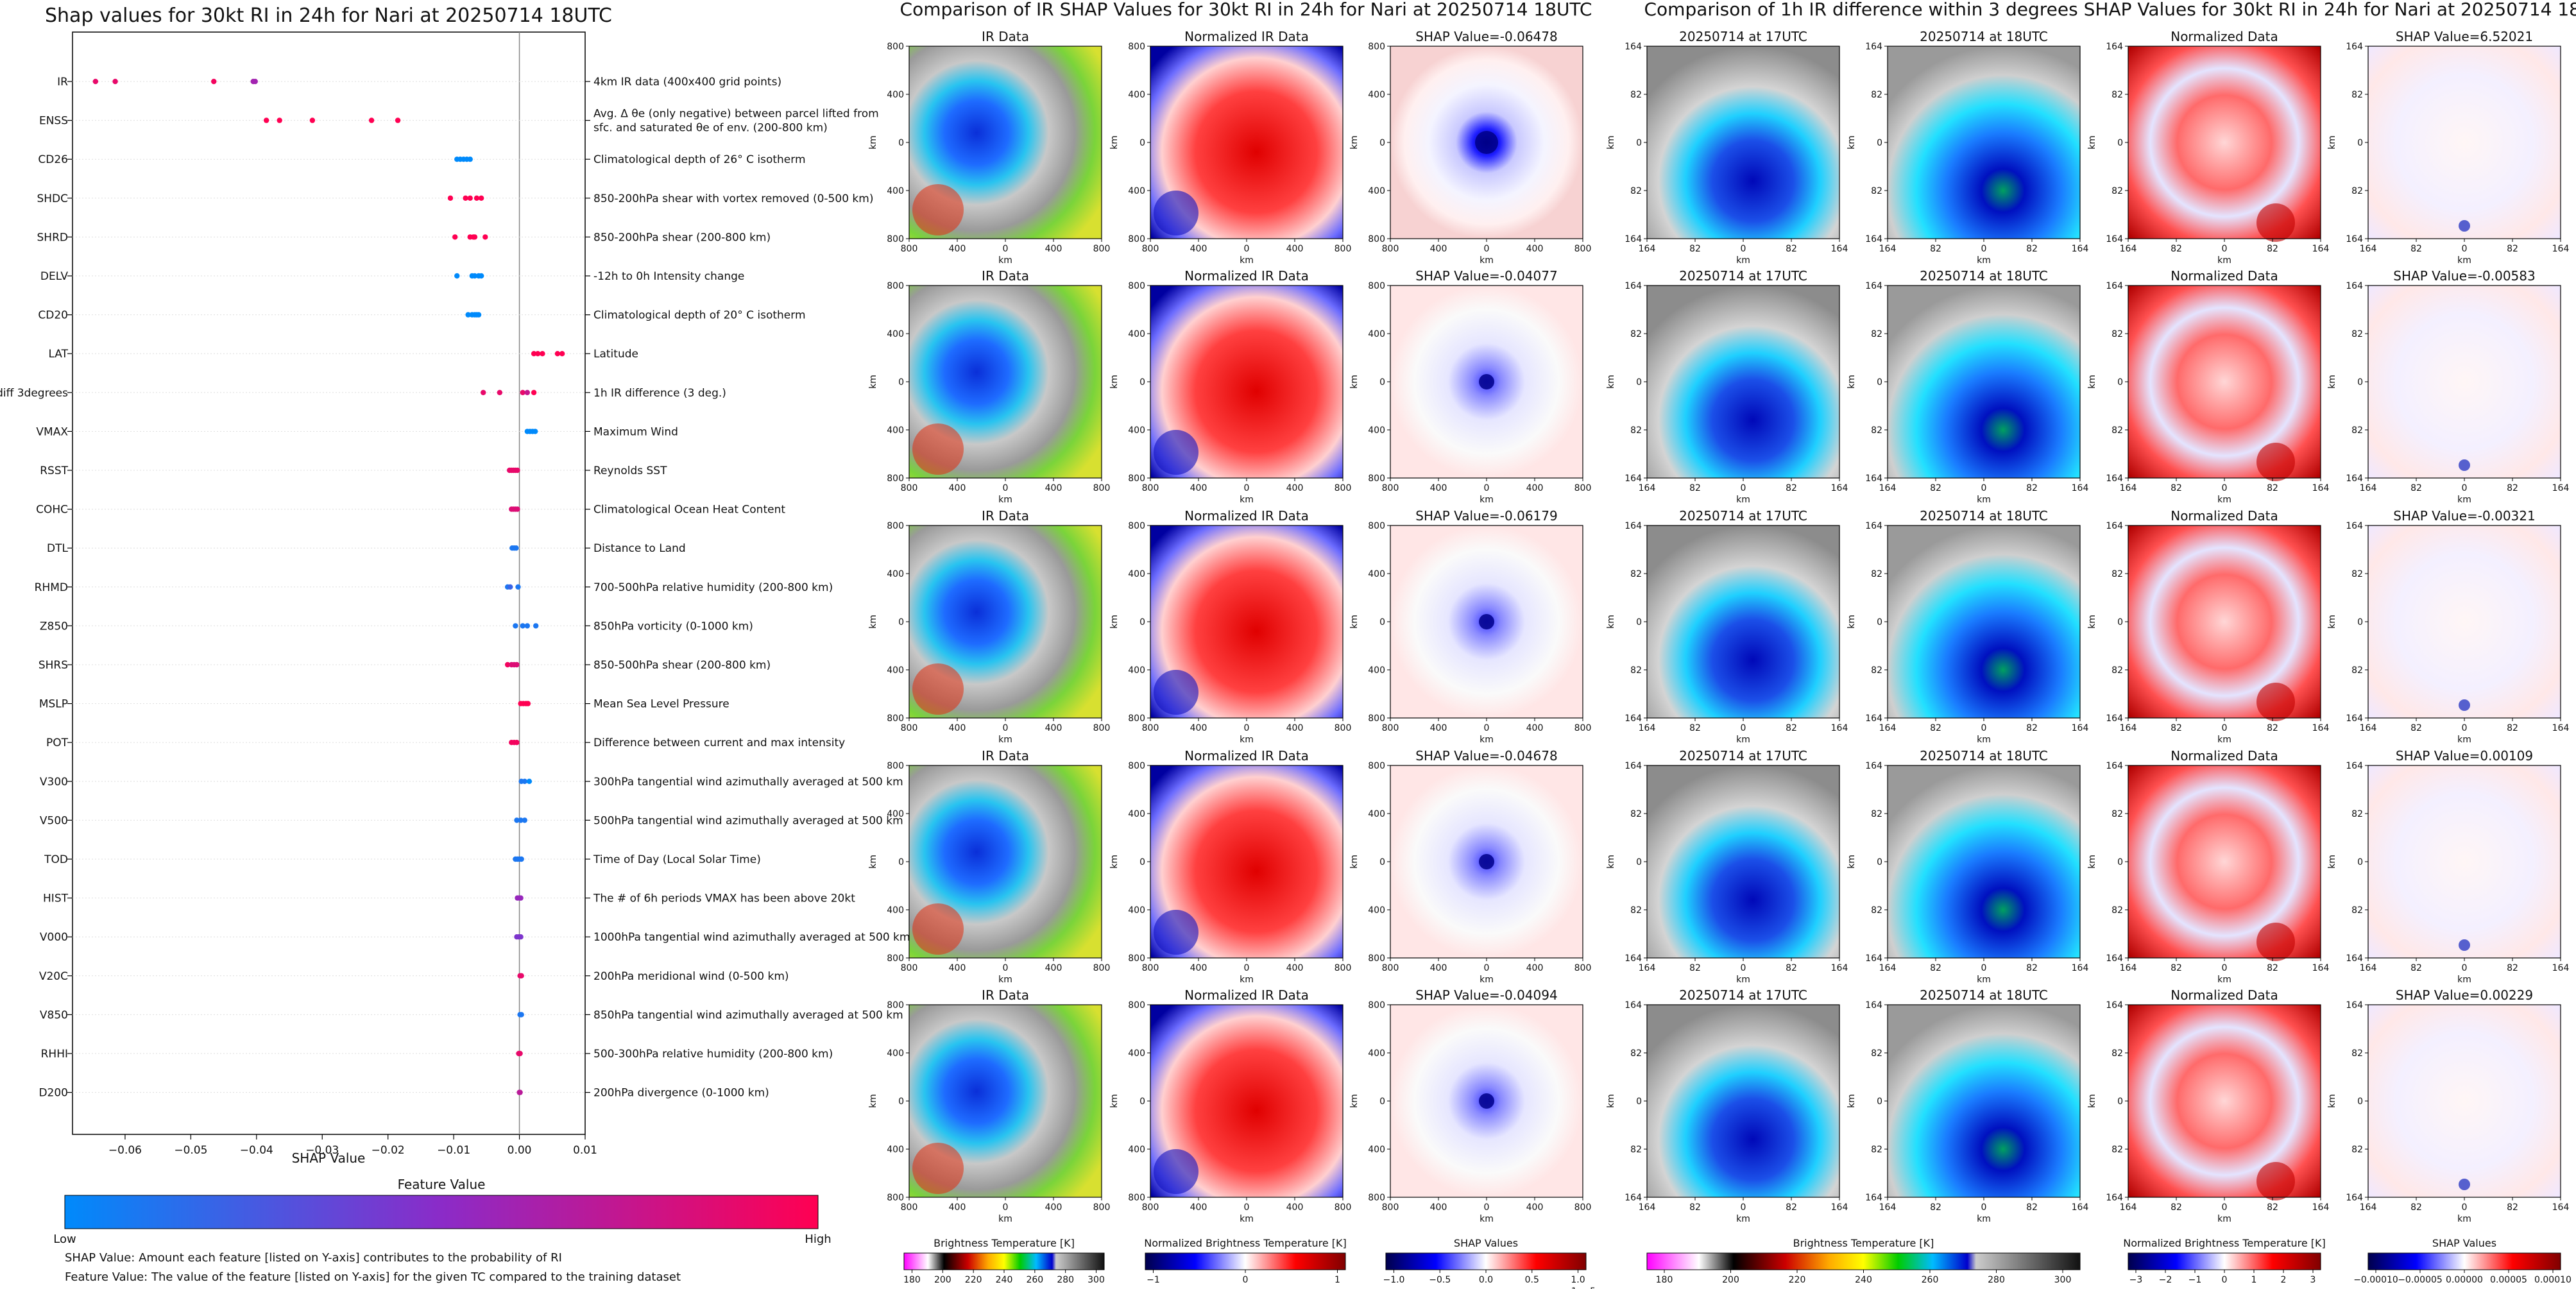 This screenshot has height=1289, width=2576. I want to click on colorbar-tick-label: 240, so click(1863, 1280).